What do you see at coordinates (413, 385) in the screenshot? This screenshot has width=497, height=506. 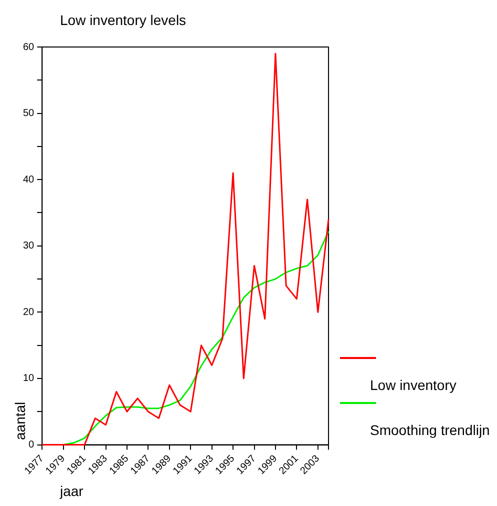 I see `text: Low inventory` at bounding box center [413, 385].